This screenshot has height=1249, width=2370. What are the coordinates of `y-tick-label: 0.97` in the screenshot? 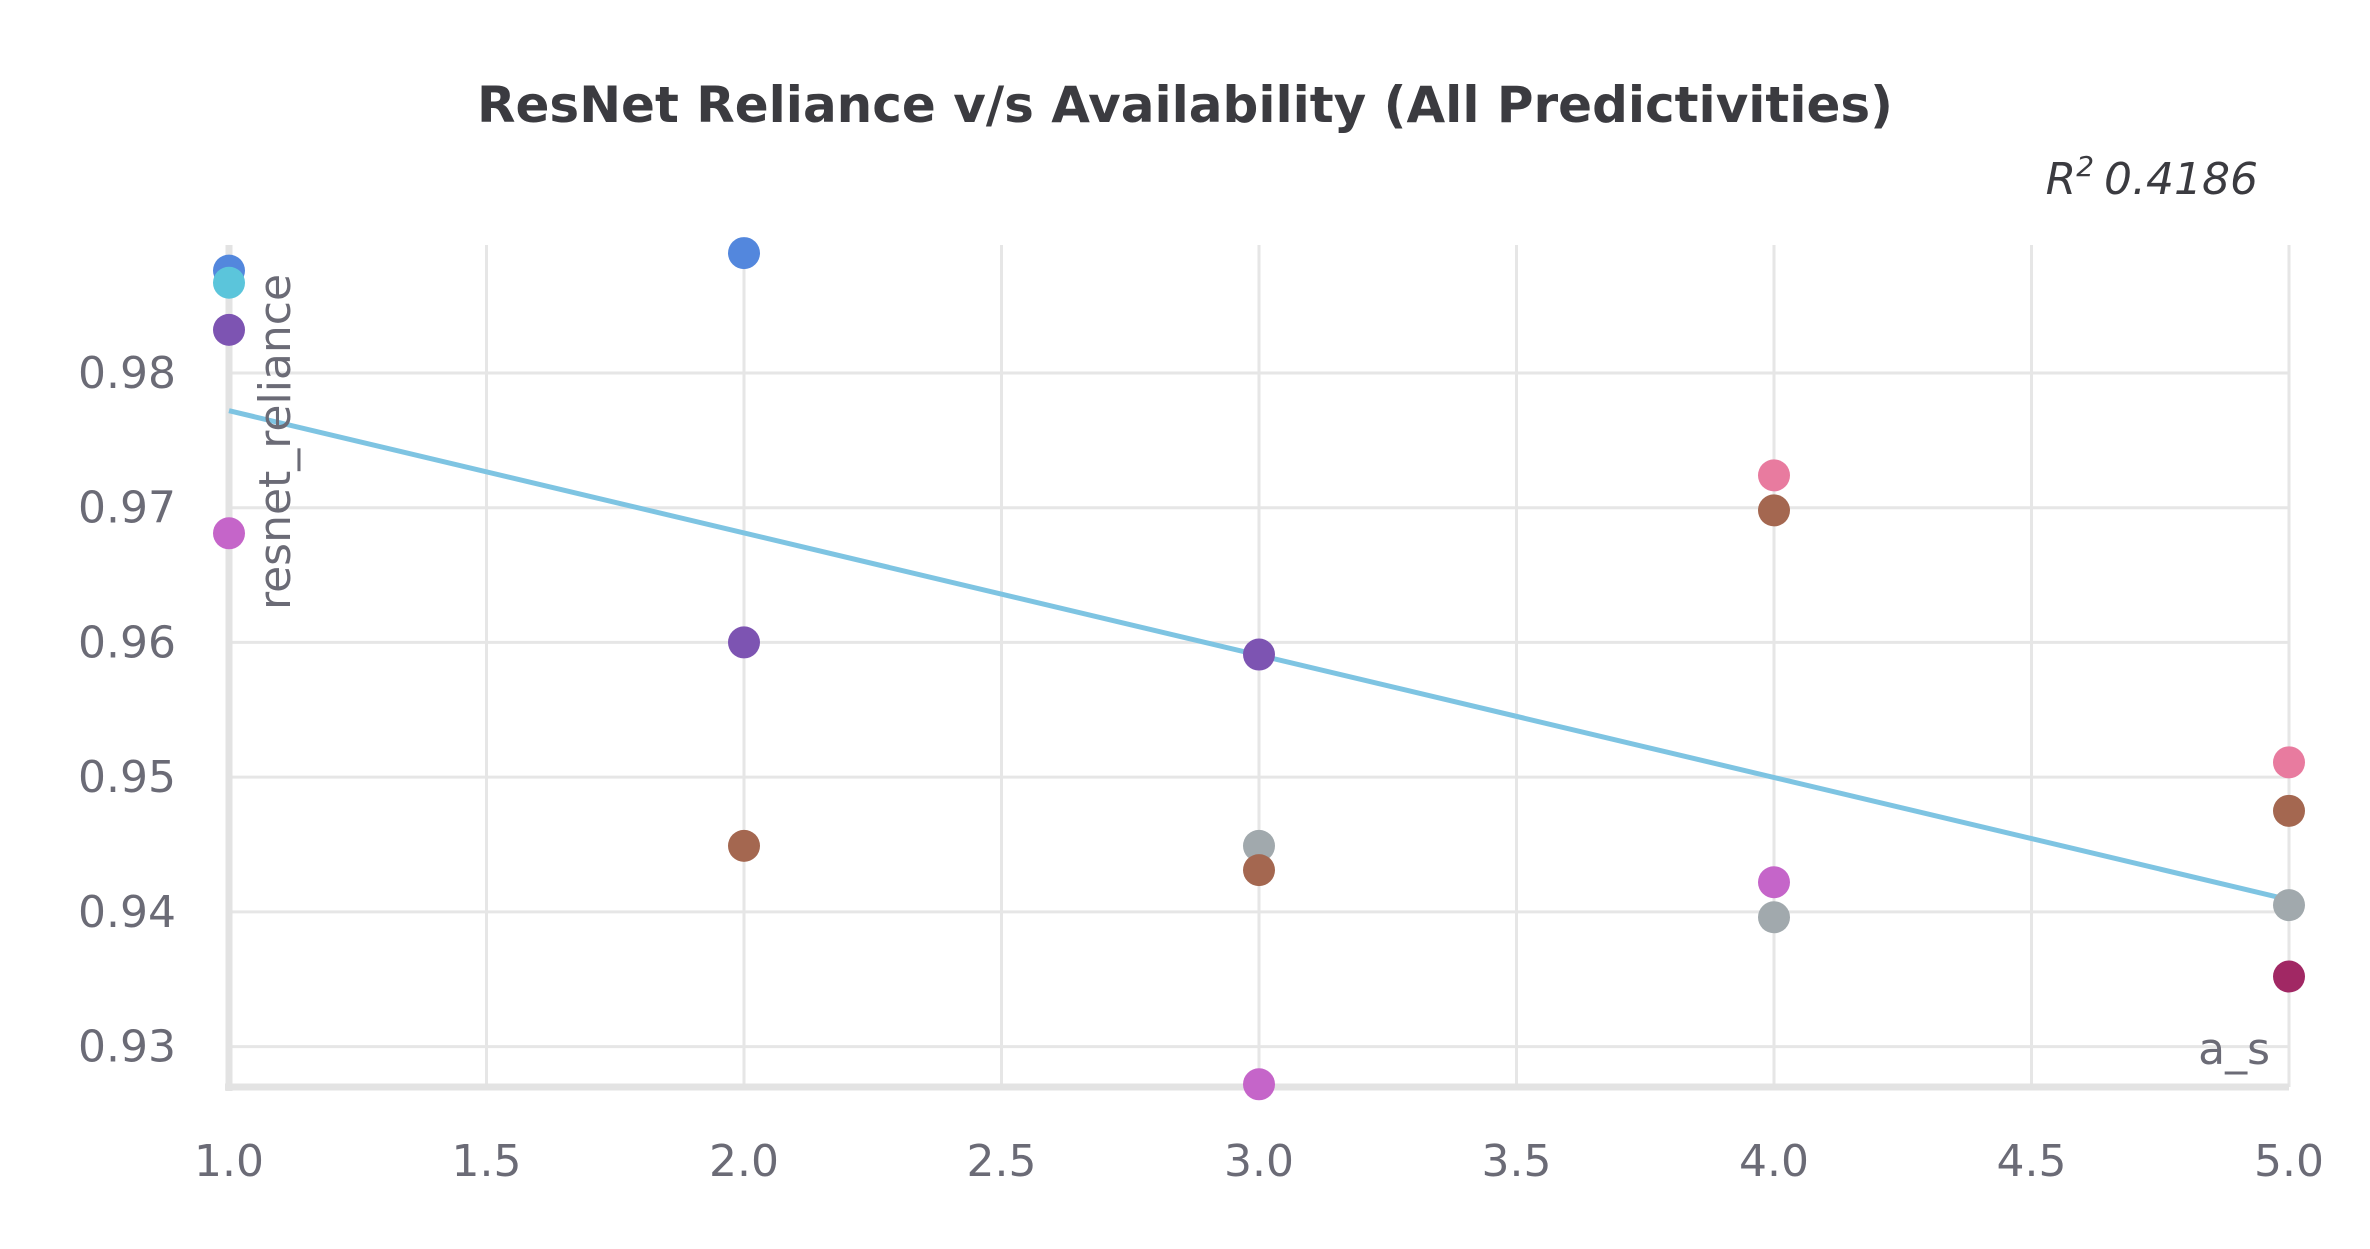 It's located at (127, 508).